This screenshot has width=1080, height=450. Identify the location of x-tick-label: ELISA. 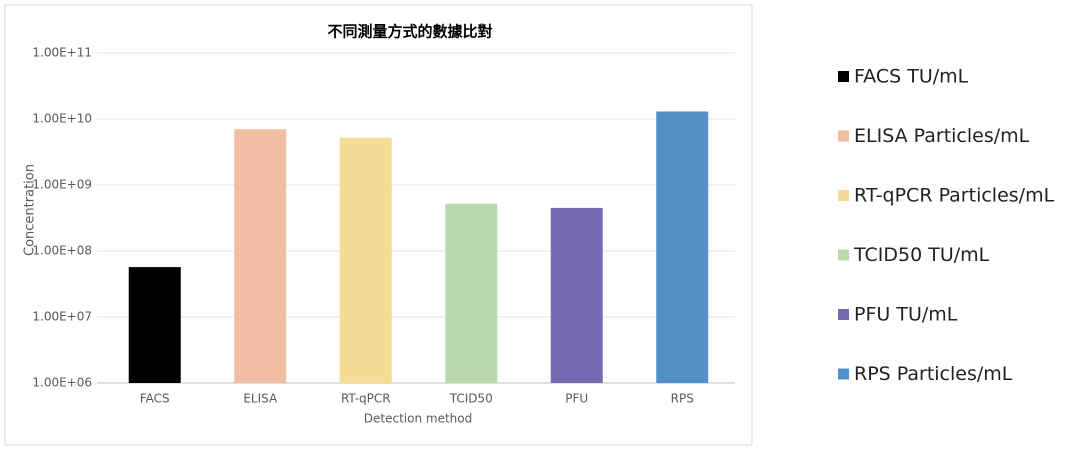
(260, 399).